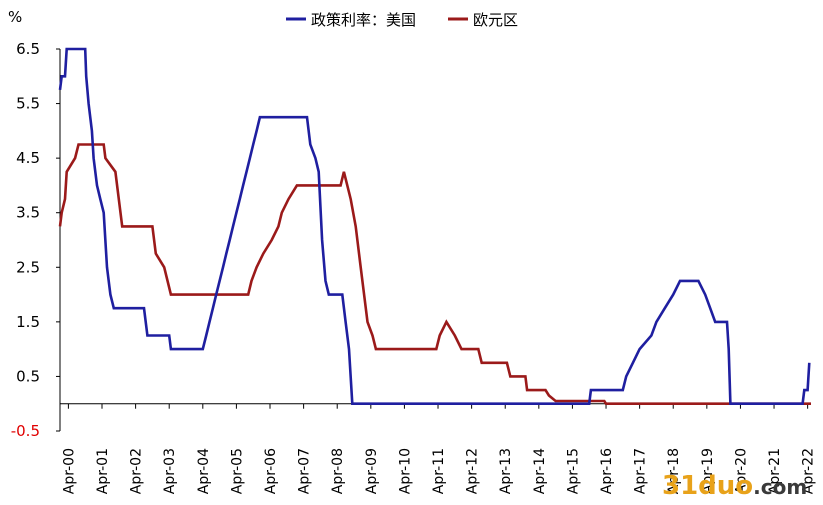 The height and width of the screenshot is (505, 823). I want to click on legend-label-us: 政策利率：美国, so click(363, 20).